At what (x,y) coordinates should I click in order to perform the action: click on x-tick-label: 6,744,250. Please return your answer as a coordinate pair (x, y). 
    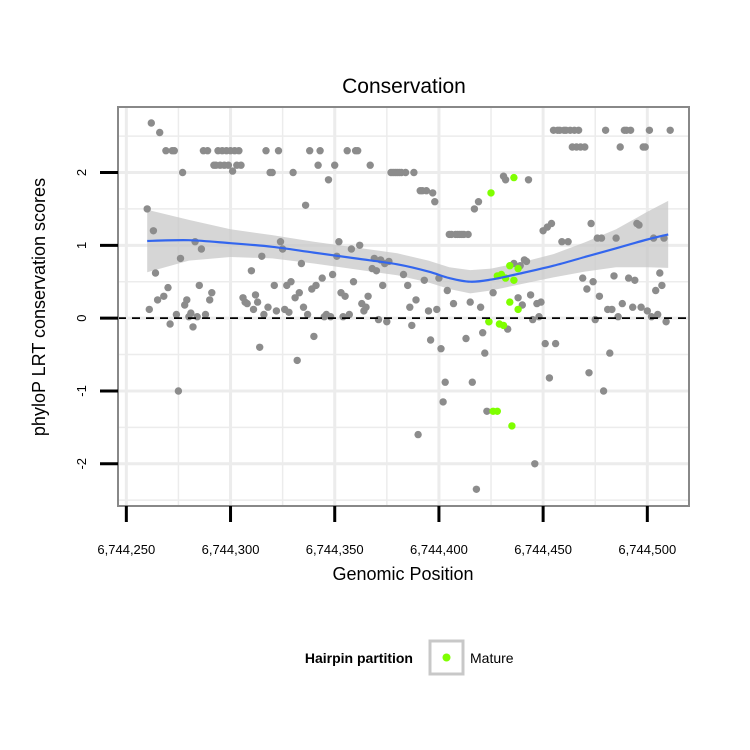
    Looking at the image, I should click on (126, 549).